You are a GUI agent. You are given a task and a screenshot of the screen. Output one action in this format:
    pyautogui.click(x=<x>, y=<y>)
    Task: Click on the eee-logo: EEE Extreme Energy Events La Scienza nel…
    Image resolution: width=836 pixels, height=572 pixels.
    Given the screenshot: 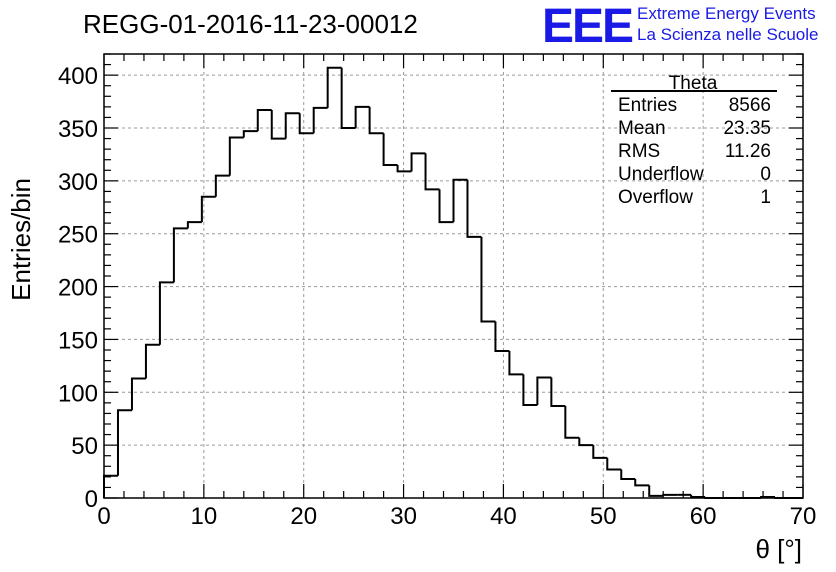 What is the action you would take?
    pyautogui.click(x=680, y=26)
    